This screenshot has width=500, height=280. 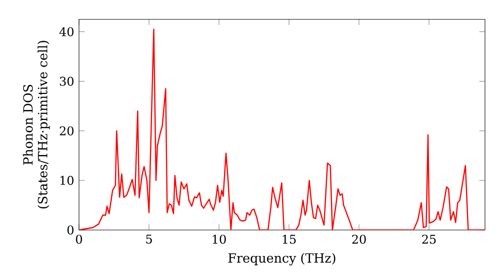 I want to click on y-tick-label: 30, so click(x=67, y=81).